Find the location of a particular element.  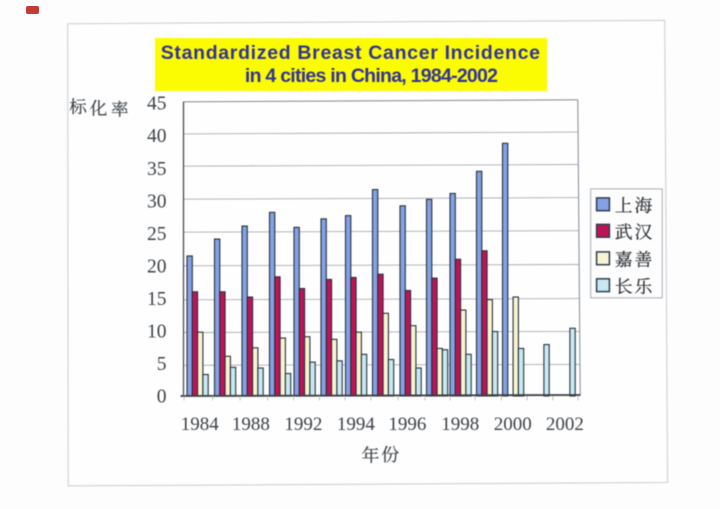

svg-text: 15 is located at coordinates (157, 299).